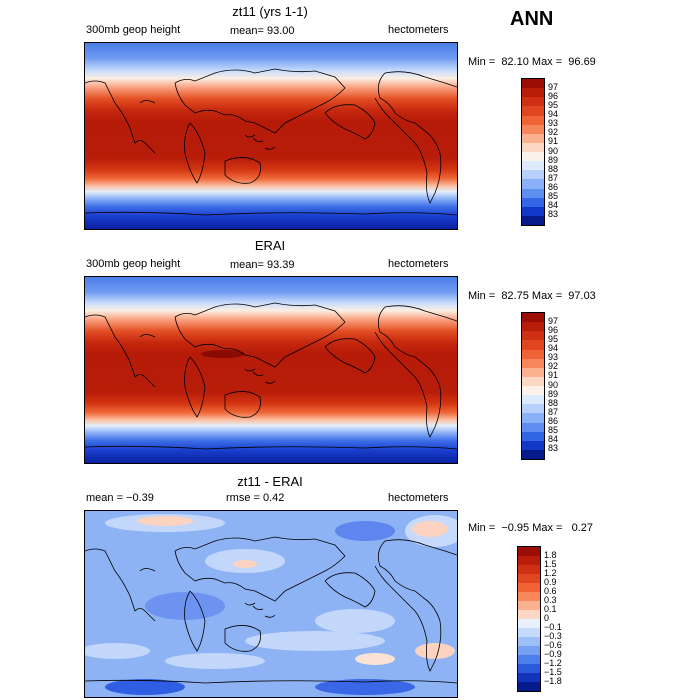 The height and width of the screenshot is (700, 700). I want to click on colorbar-tick-label: 0.6, so click(550, 590).